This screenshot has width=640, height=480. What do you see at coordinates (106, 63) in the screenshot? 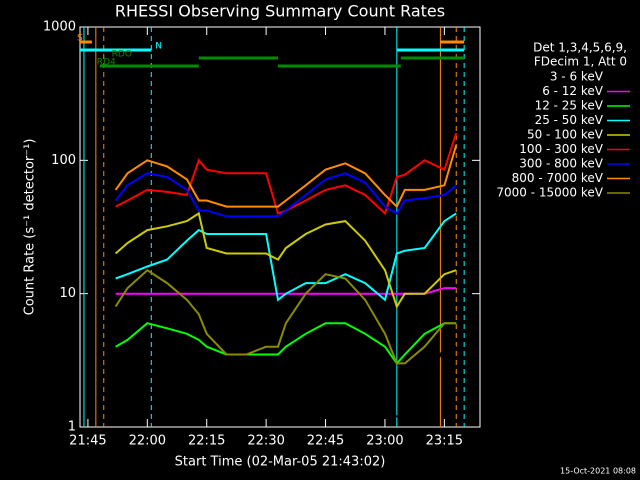
I see `flag-label: RD4` at bounding box center [106, 63].